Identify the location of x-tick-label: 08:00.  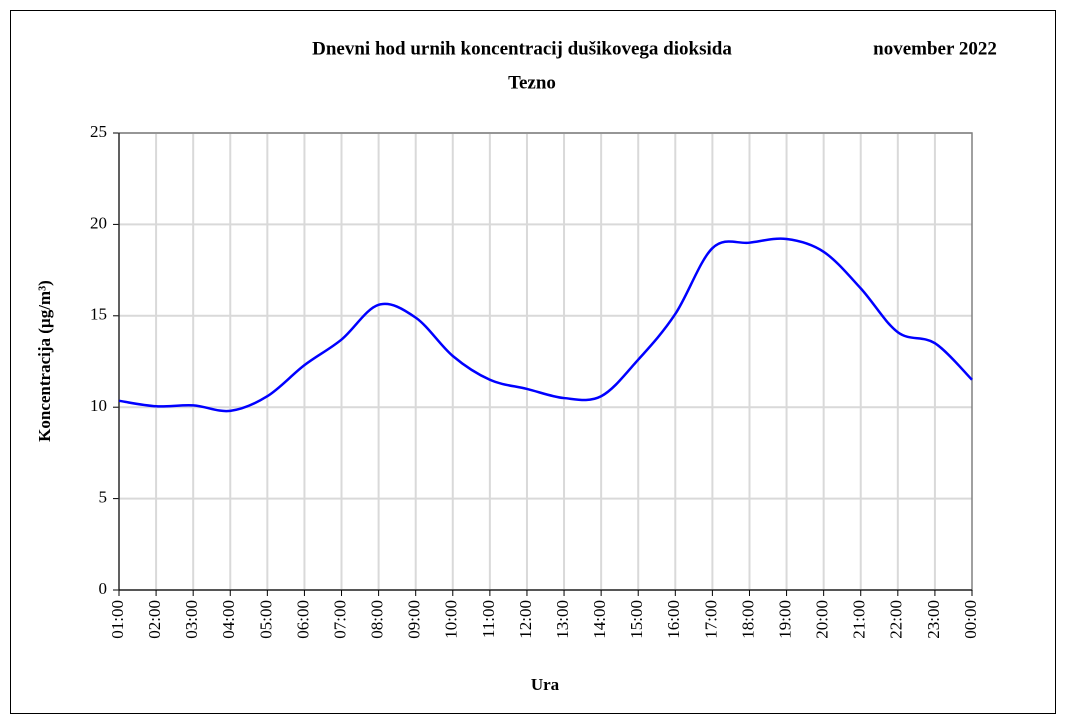
(377, 619).